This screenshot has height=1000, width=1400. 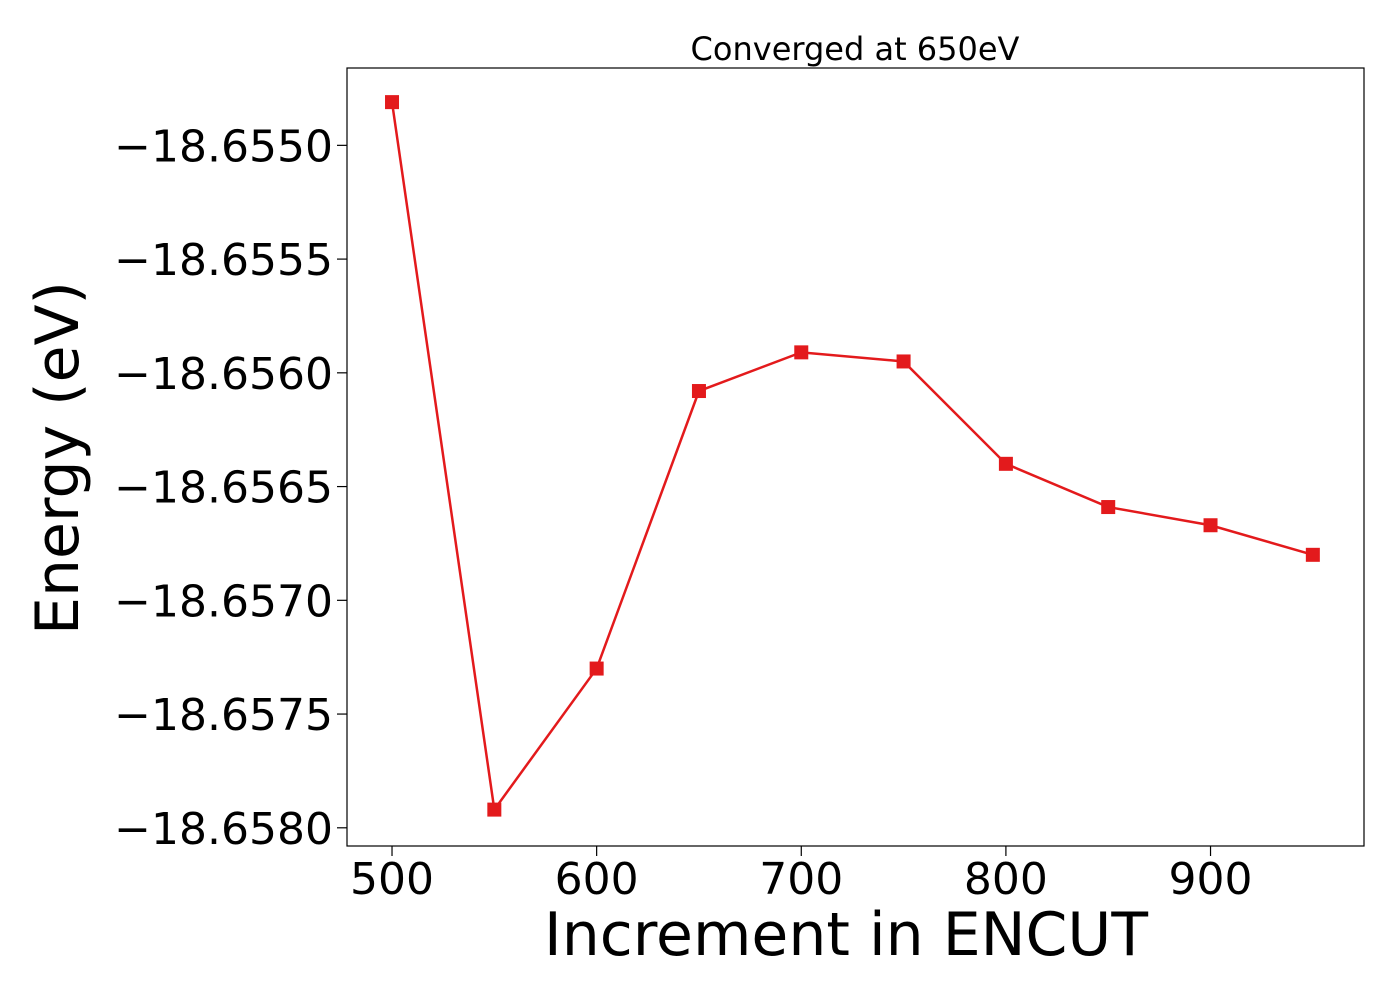 I want to click on y-axis-title: Energy (eV), so click(x=58, y=458).